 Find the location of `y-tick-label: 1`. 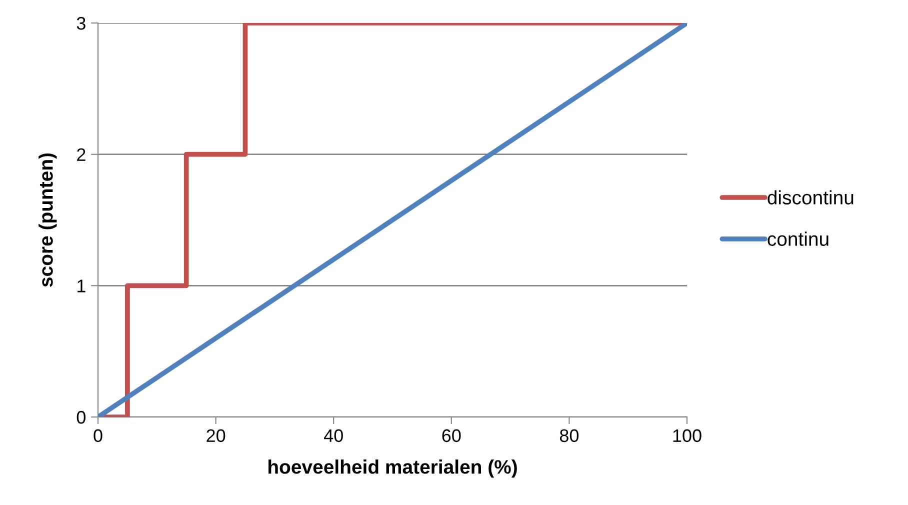

y-tick-label: 1 is located at coordinates (82, 286).